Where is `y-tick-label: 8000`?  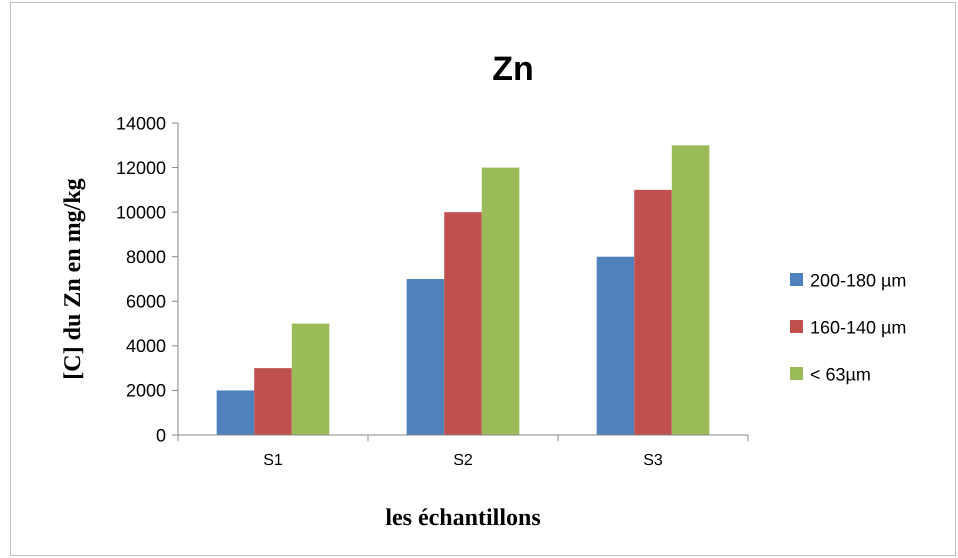
y-tick-label: 8000 is located at coordinates (146, 257).